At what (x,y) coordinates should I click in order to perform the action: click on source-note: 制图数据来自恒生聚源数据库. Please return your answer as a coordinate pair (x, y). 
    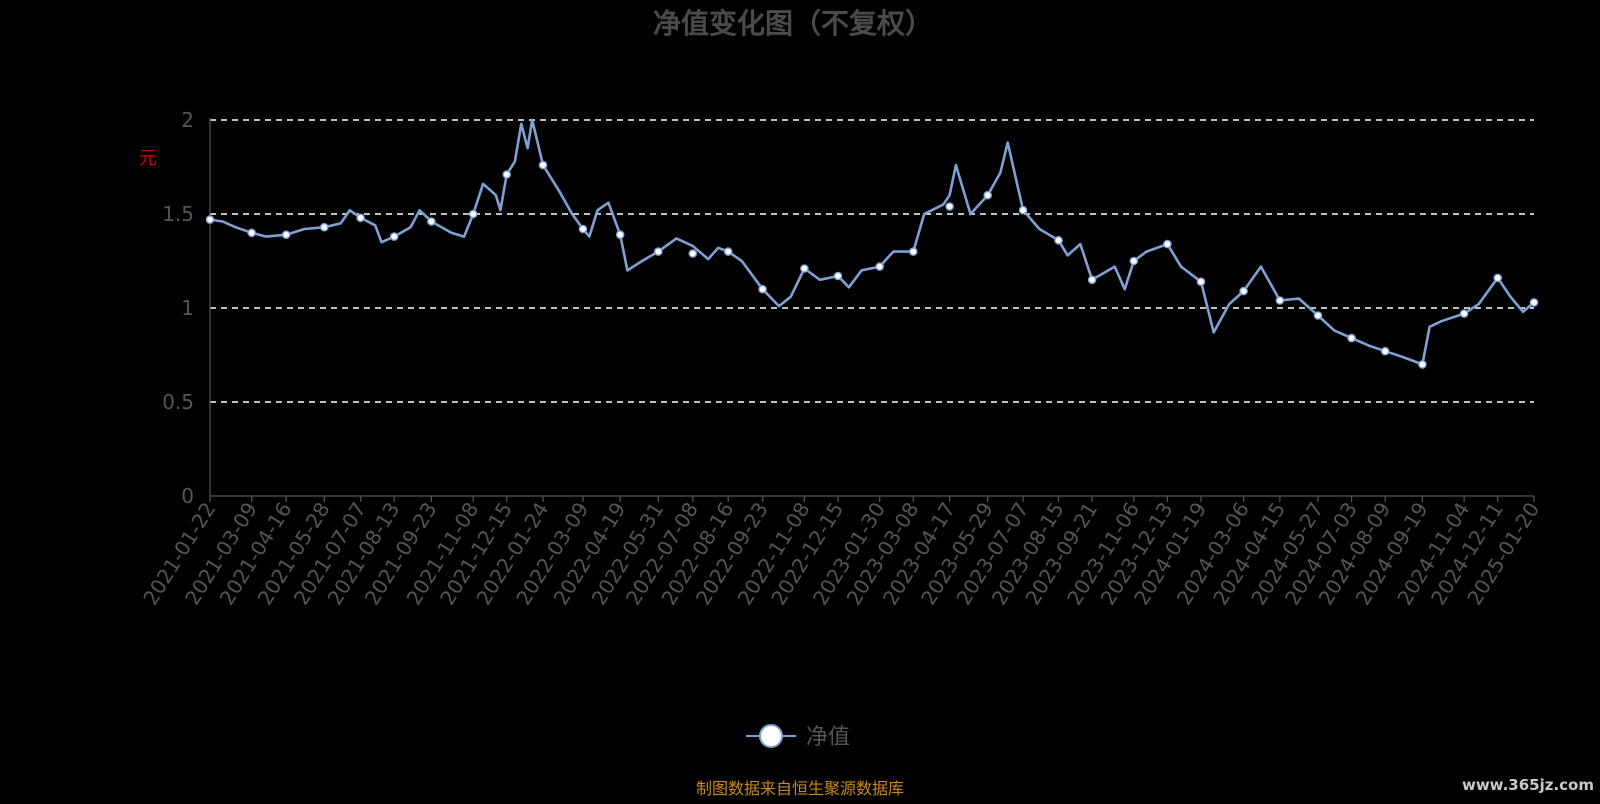
    Looking at the image, I should click on (800, 788).